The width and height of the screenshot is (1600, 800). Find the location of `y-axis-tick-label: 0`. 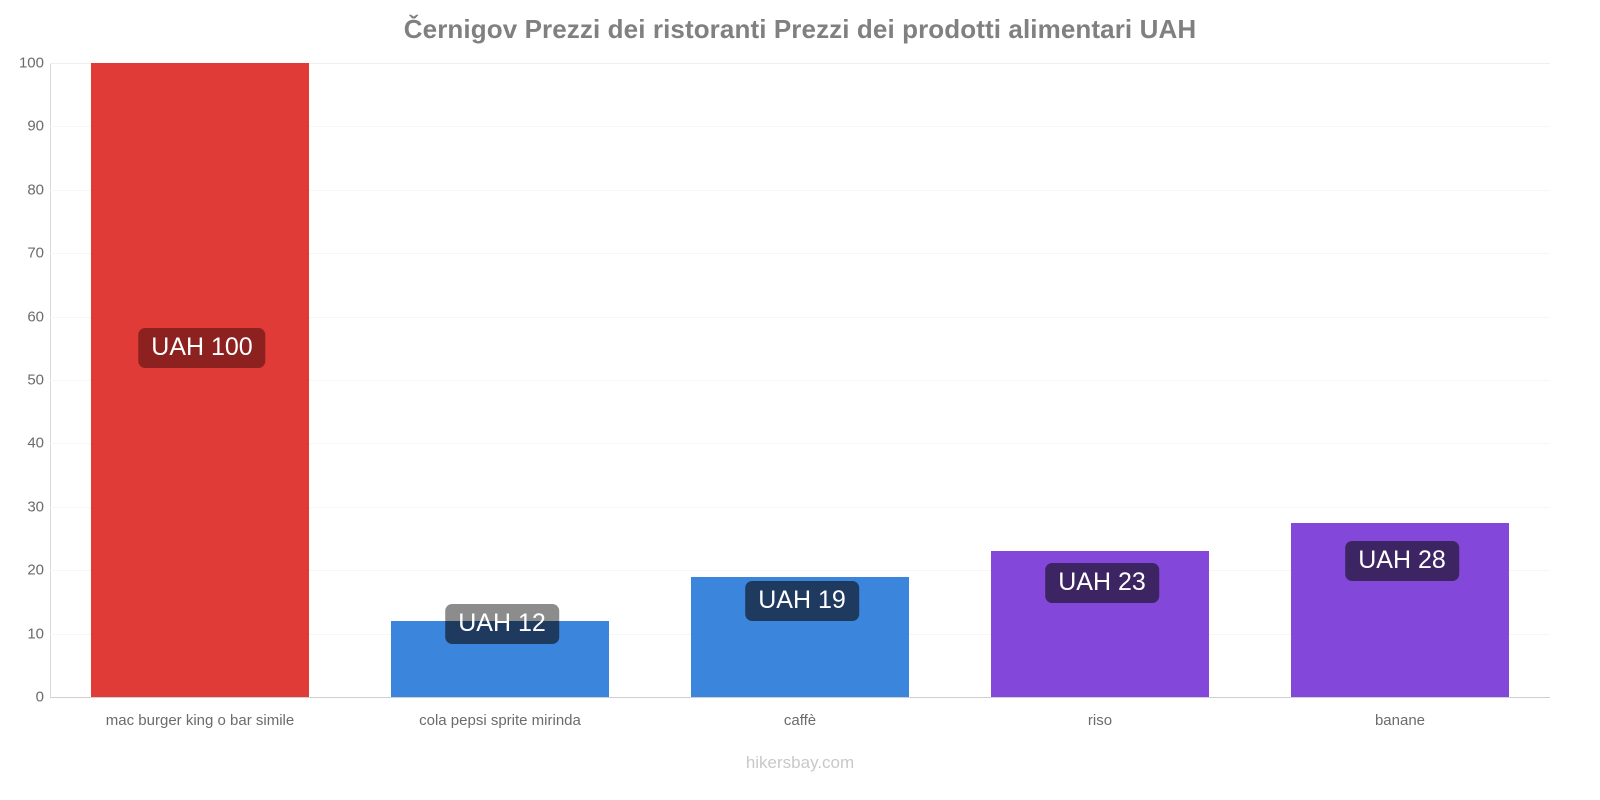

y-axis-tick-label: 0 is located at coordinates (39, 697).